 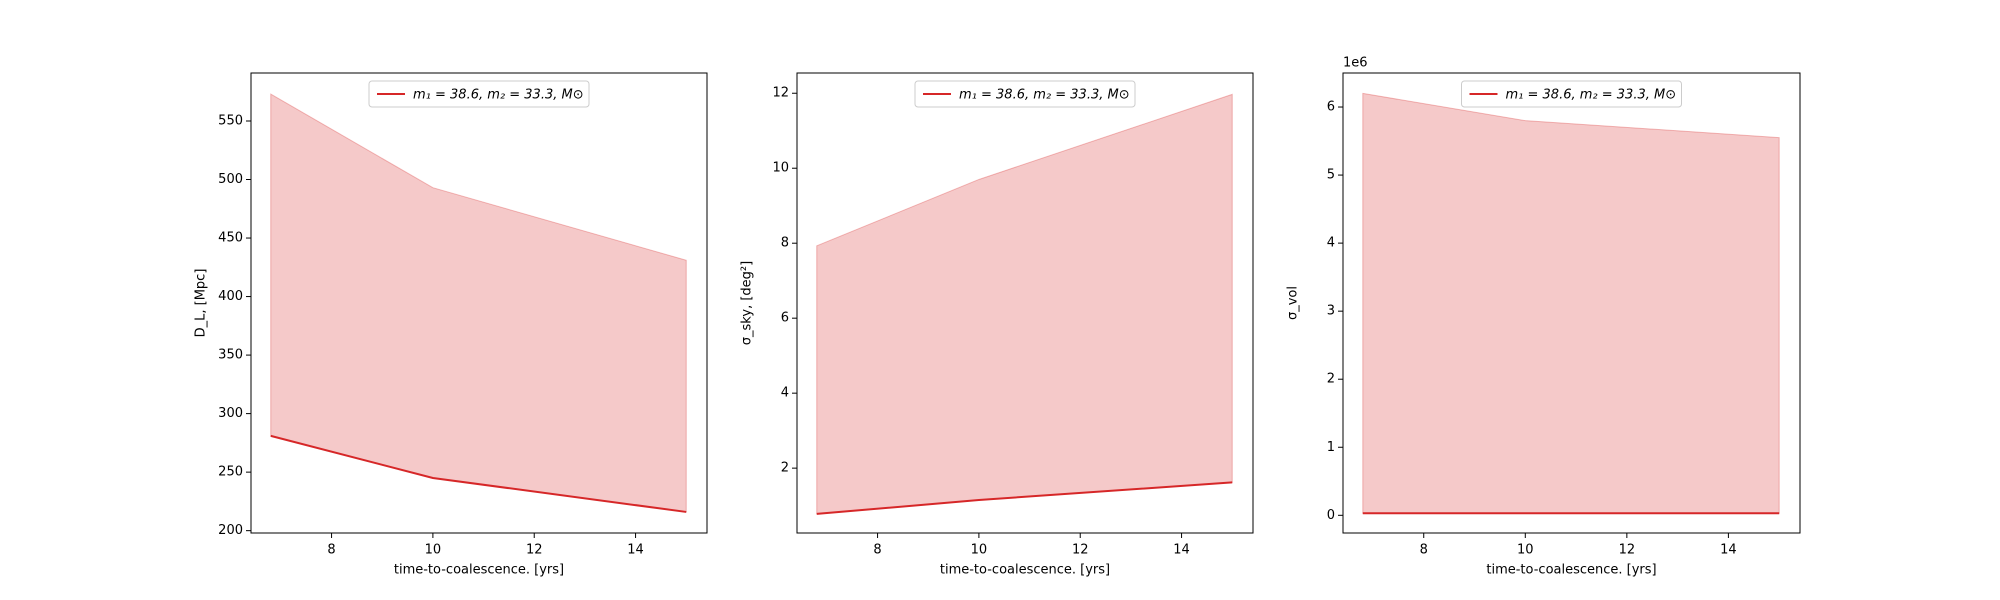 I want to click on y-tick-label: 350, so click(x=230, y=355).